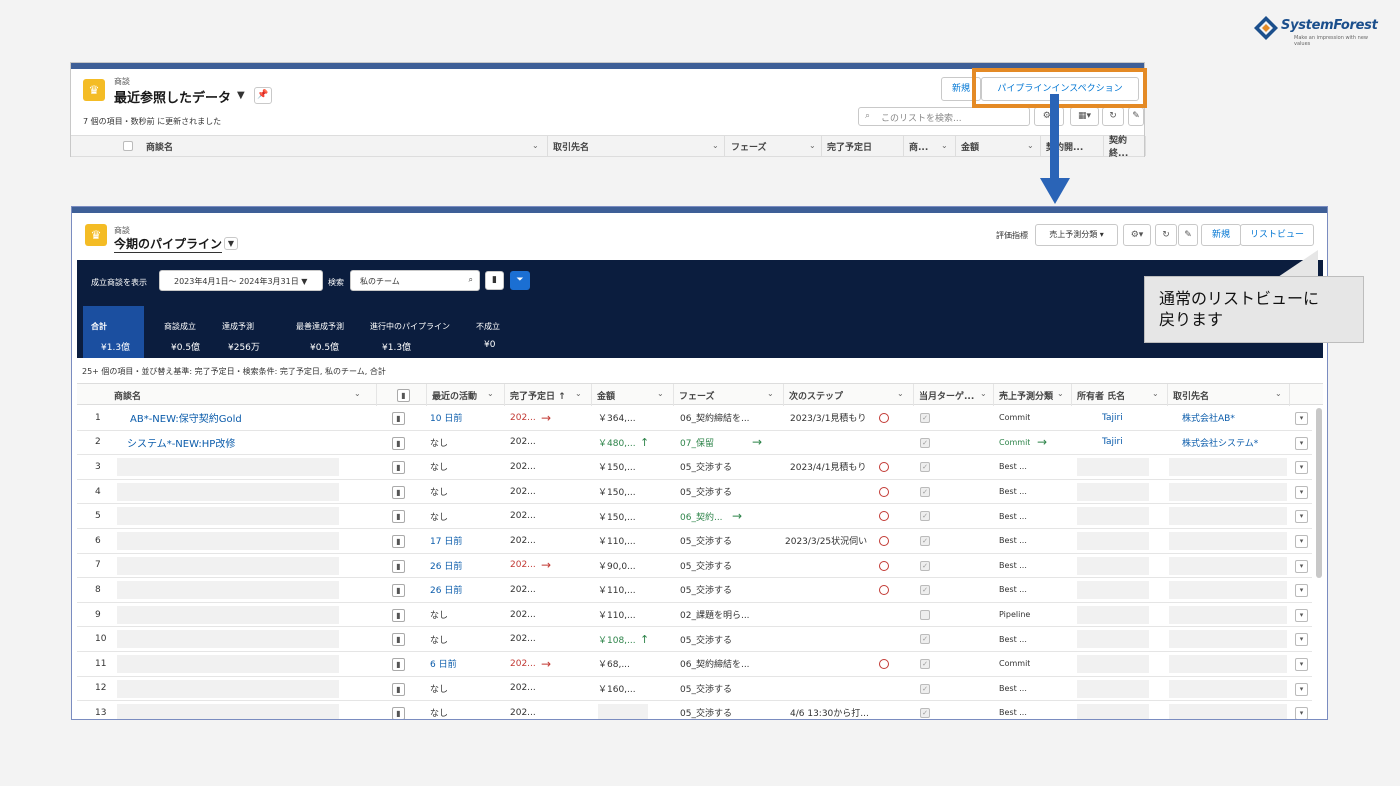 This screenshot has height=786, width=1400. I want to click on column-owner-name: 所有者 氏名, so click(1120, 395).